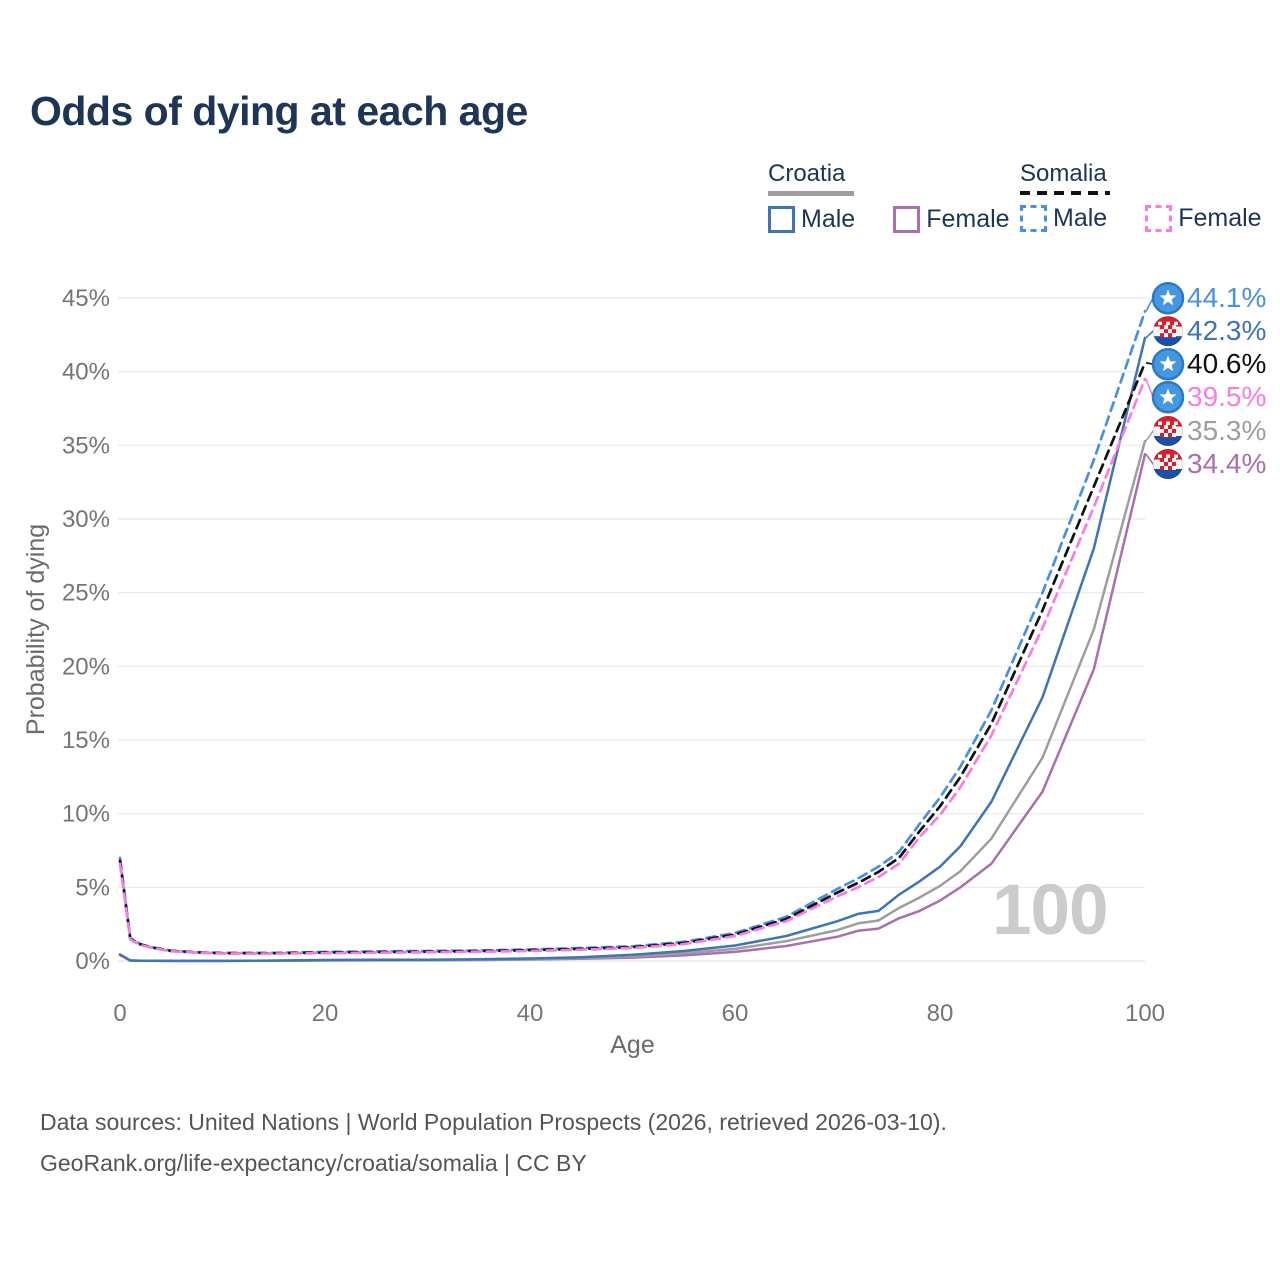  I want to click on legend-group-croatia: Croatia Male Female, so click(889, 197).